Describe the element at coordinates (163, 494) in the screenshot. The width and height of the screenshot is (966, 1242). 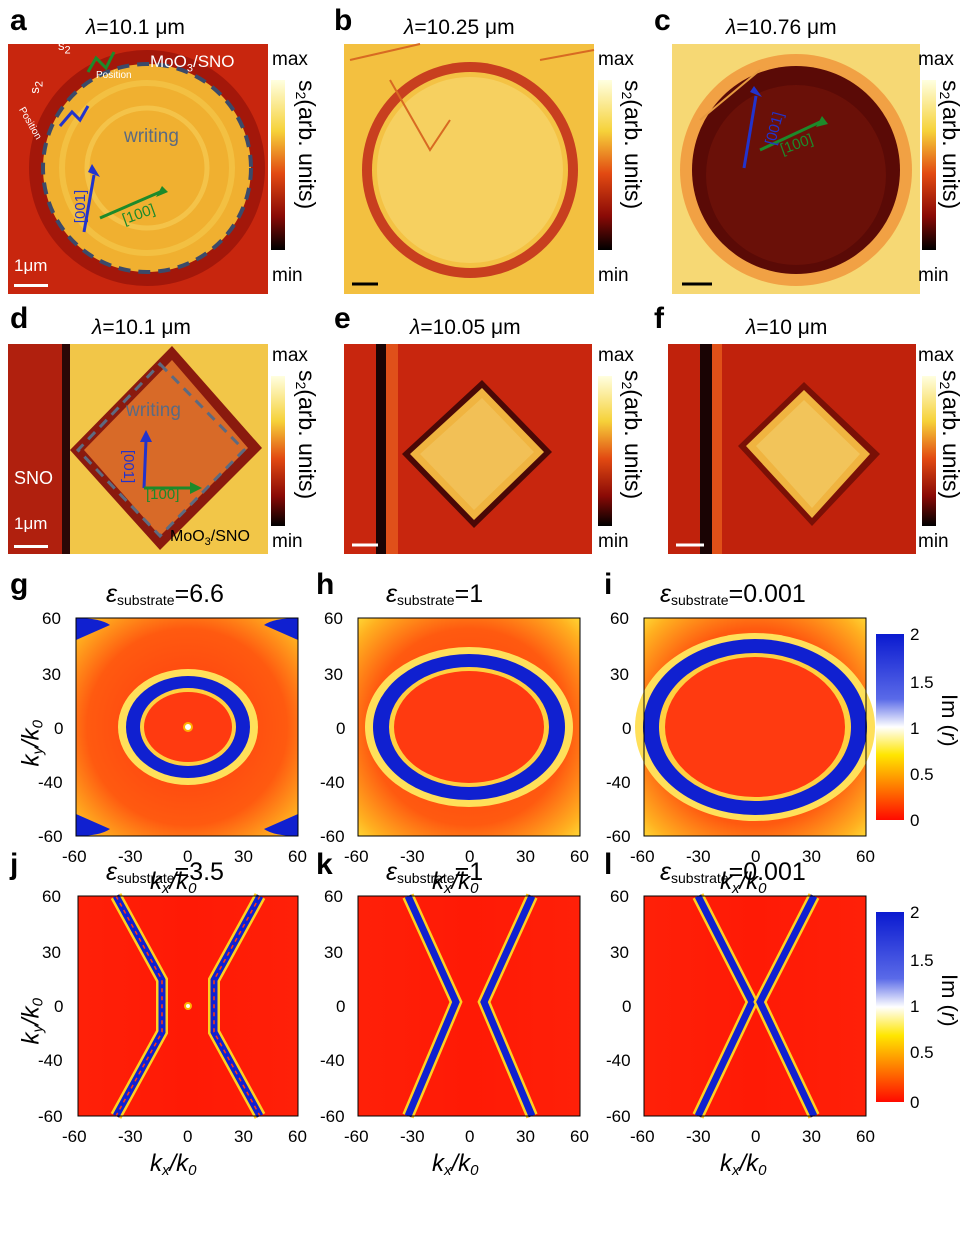
I see `dir-100-d: [100]` at that location.